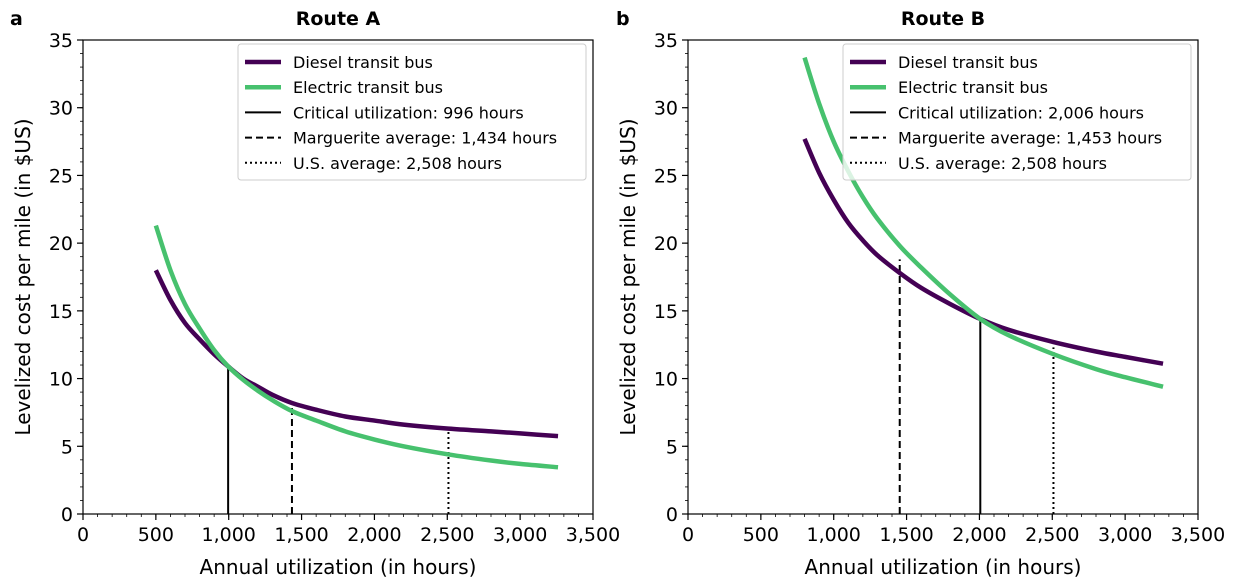 Image resolution: width=1239 pixels, height=582 pixels. Describe the element at coordinates (408, 112) in the screenshot. I see `legend-label: Critical utilization: 996 hours` at that location.